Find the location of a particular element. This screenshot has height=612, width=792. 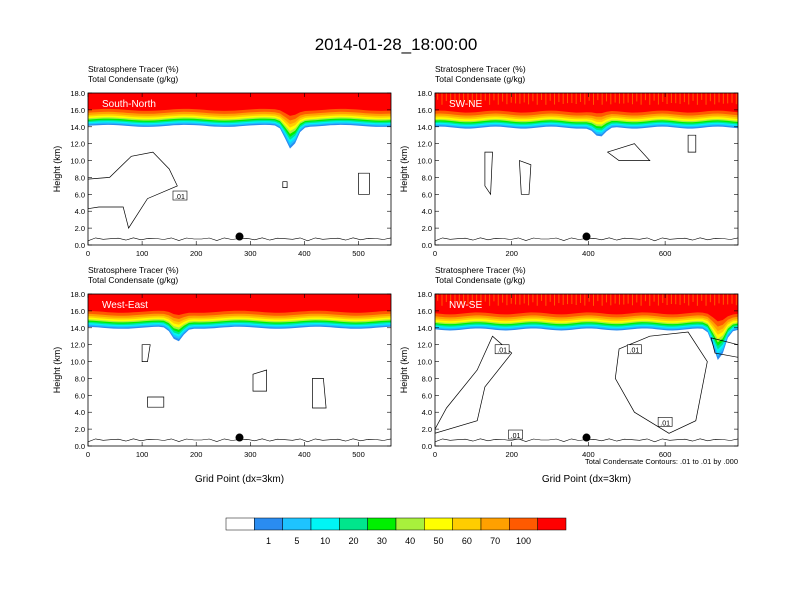

colorbar-label: 5 is located at coordinates (296, 541).